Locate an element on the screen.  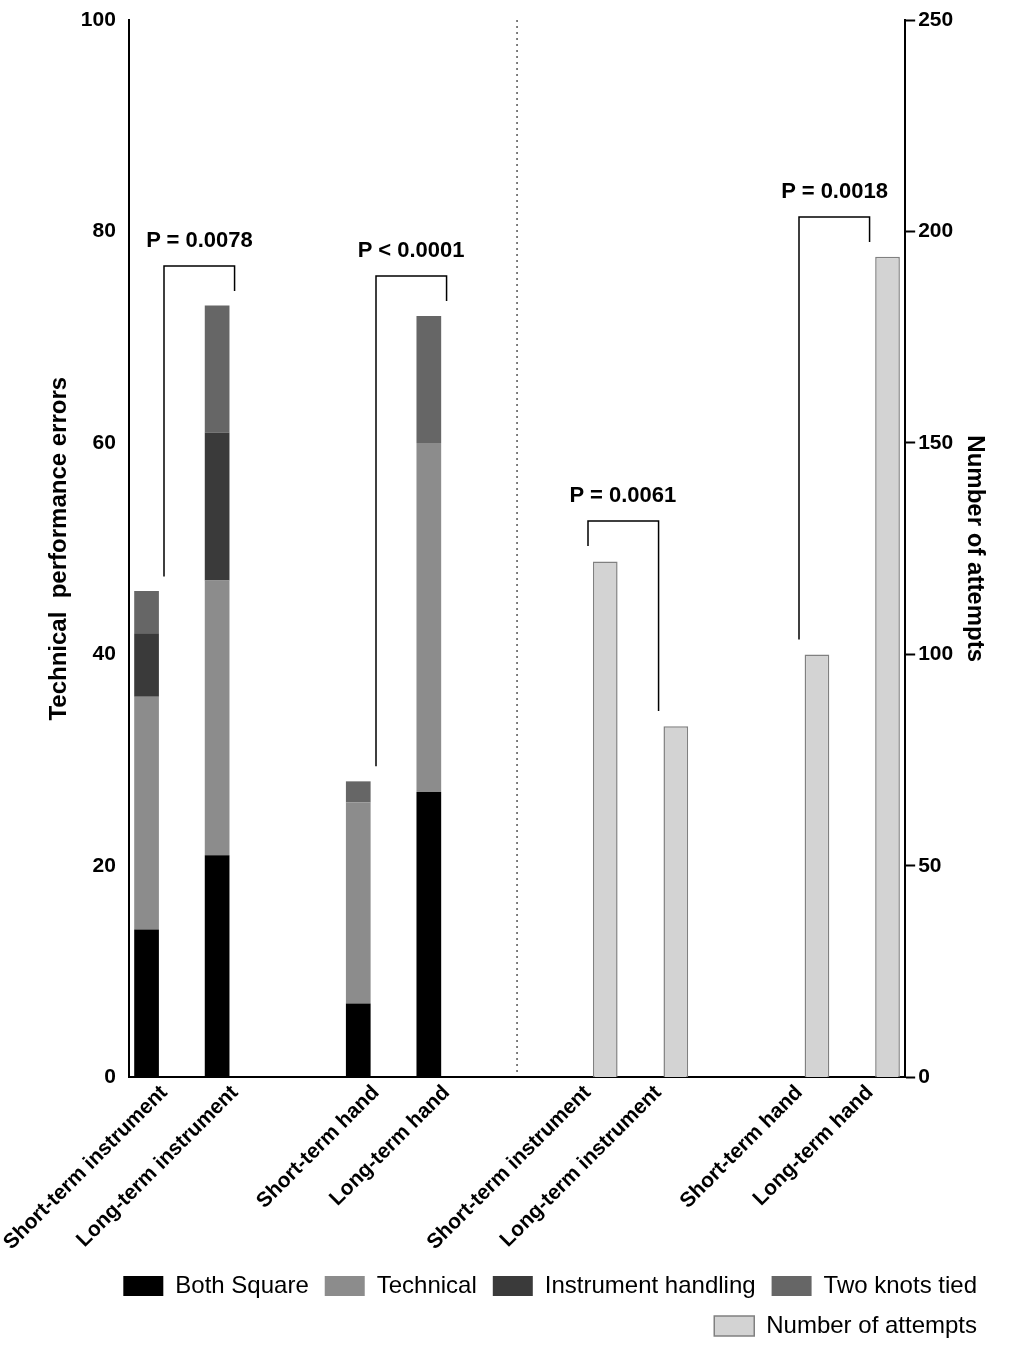
annotation: P = 0.0018 is located at coordinates (834, 190).